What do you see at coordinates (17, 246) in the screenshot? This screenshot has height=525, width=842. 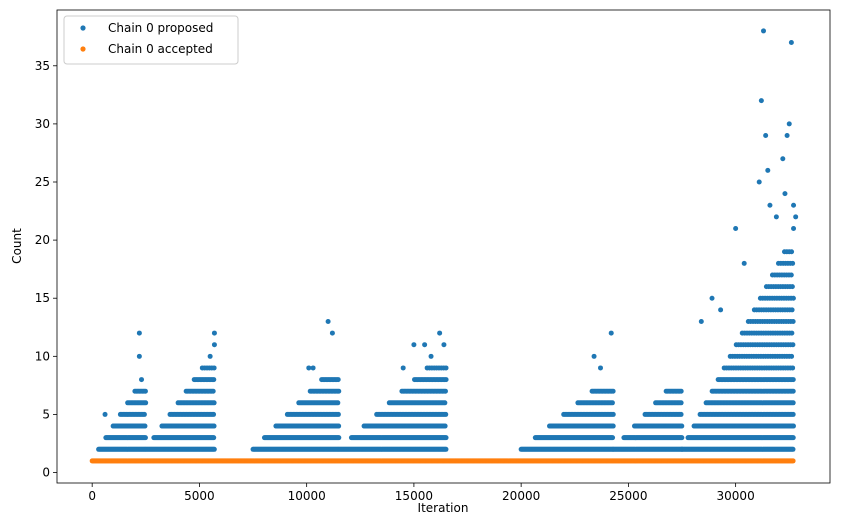 I see `y-axis-label: Count` at bounding box center [17, 246].